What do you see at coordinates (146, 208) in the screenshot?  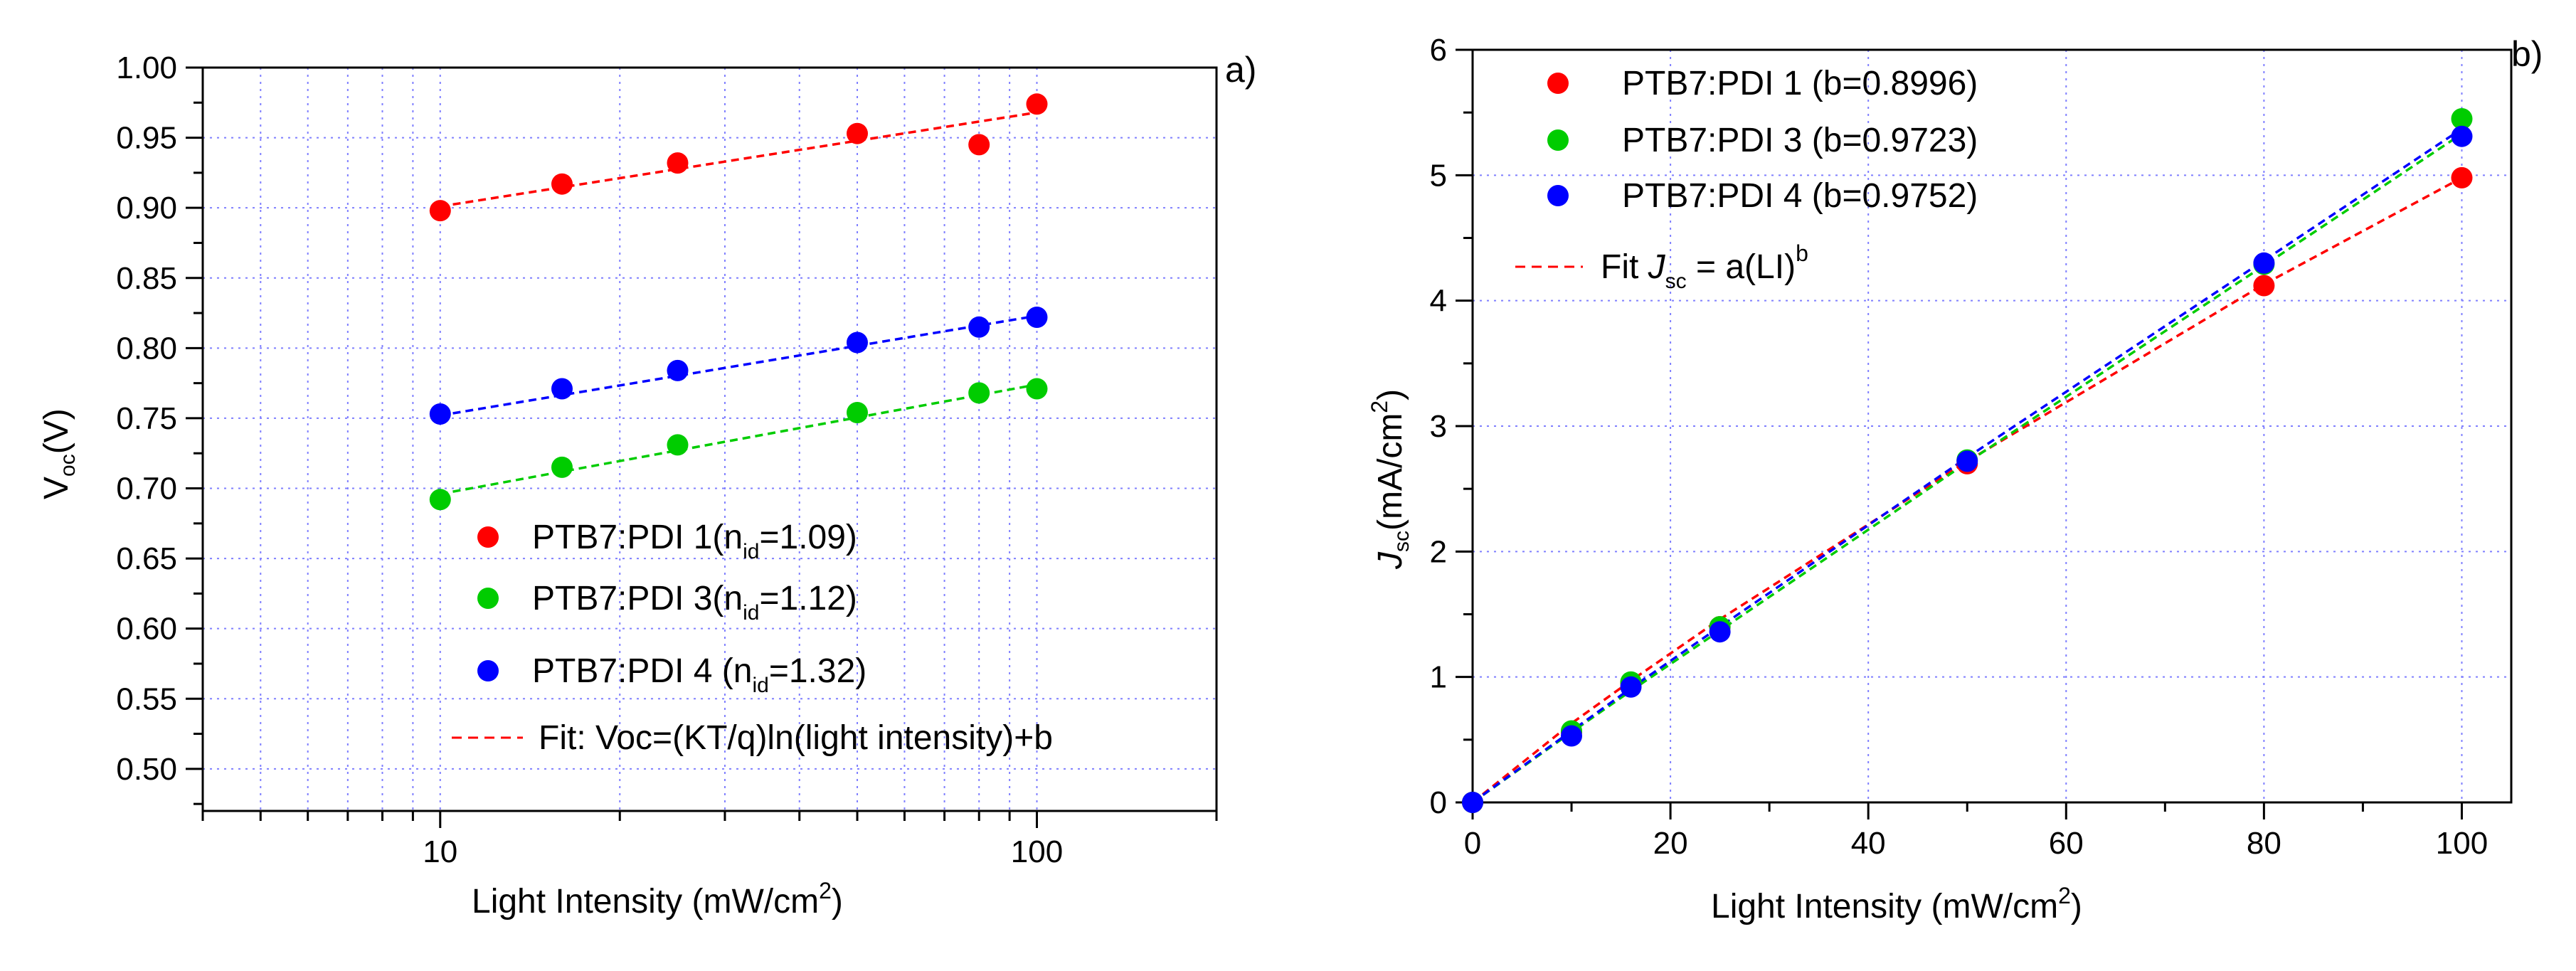 I see `y-tick-label: 0.90` at bounding box center [146, 208].